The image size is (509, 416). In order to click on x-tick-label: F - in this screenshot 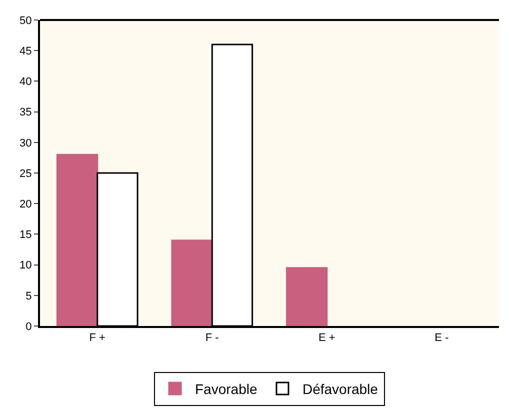, I will do `click(212, 338)`.